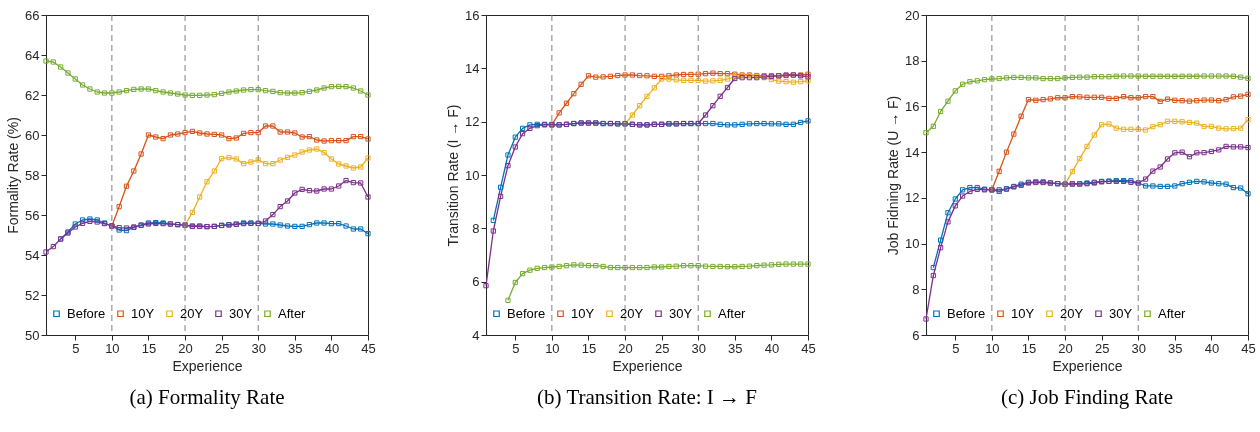  I want to click on text: (a) Formality Rate, so click(207, 397).